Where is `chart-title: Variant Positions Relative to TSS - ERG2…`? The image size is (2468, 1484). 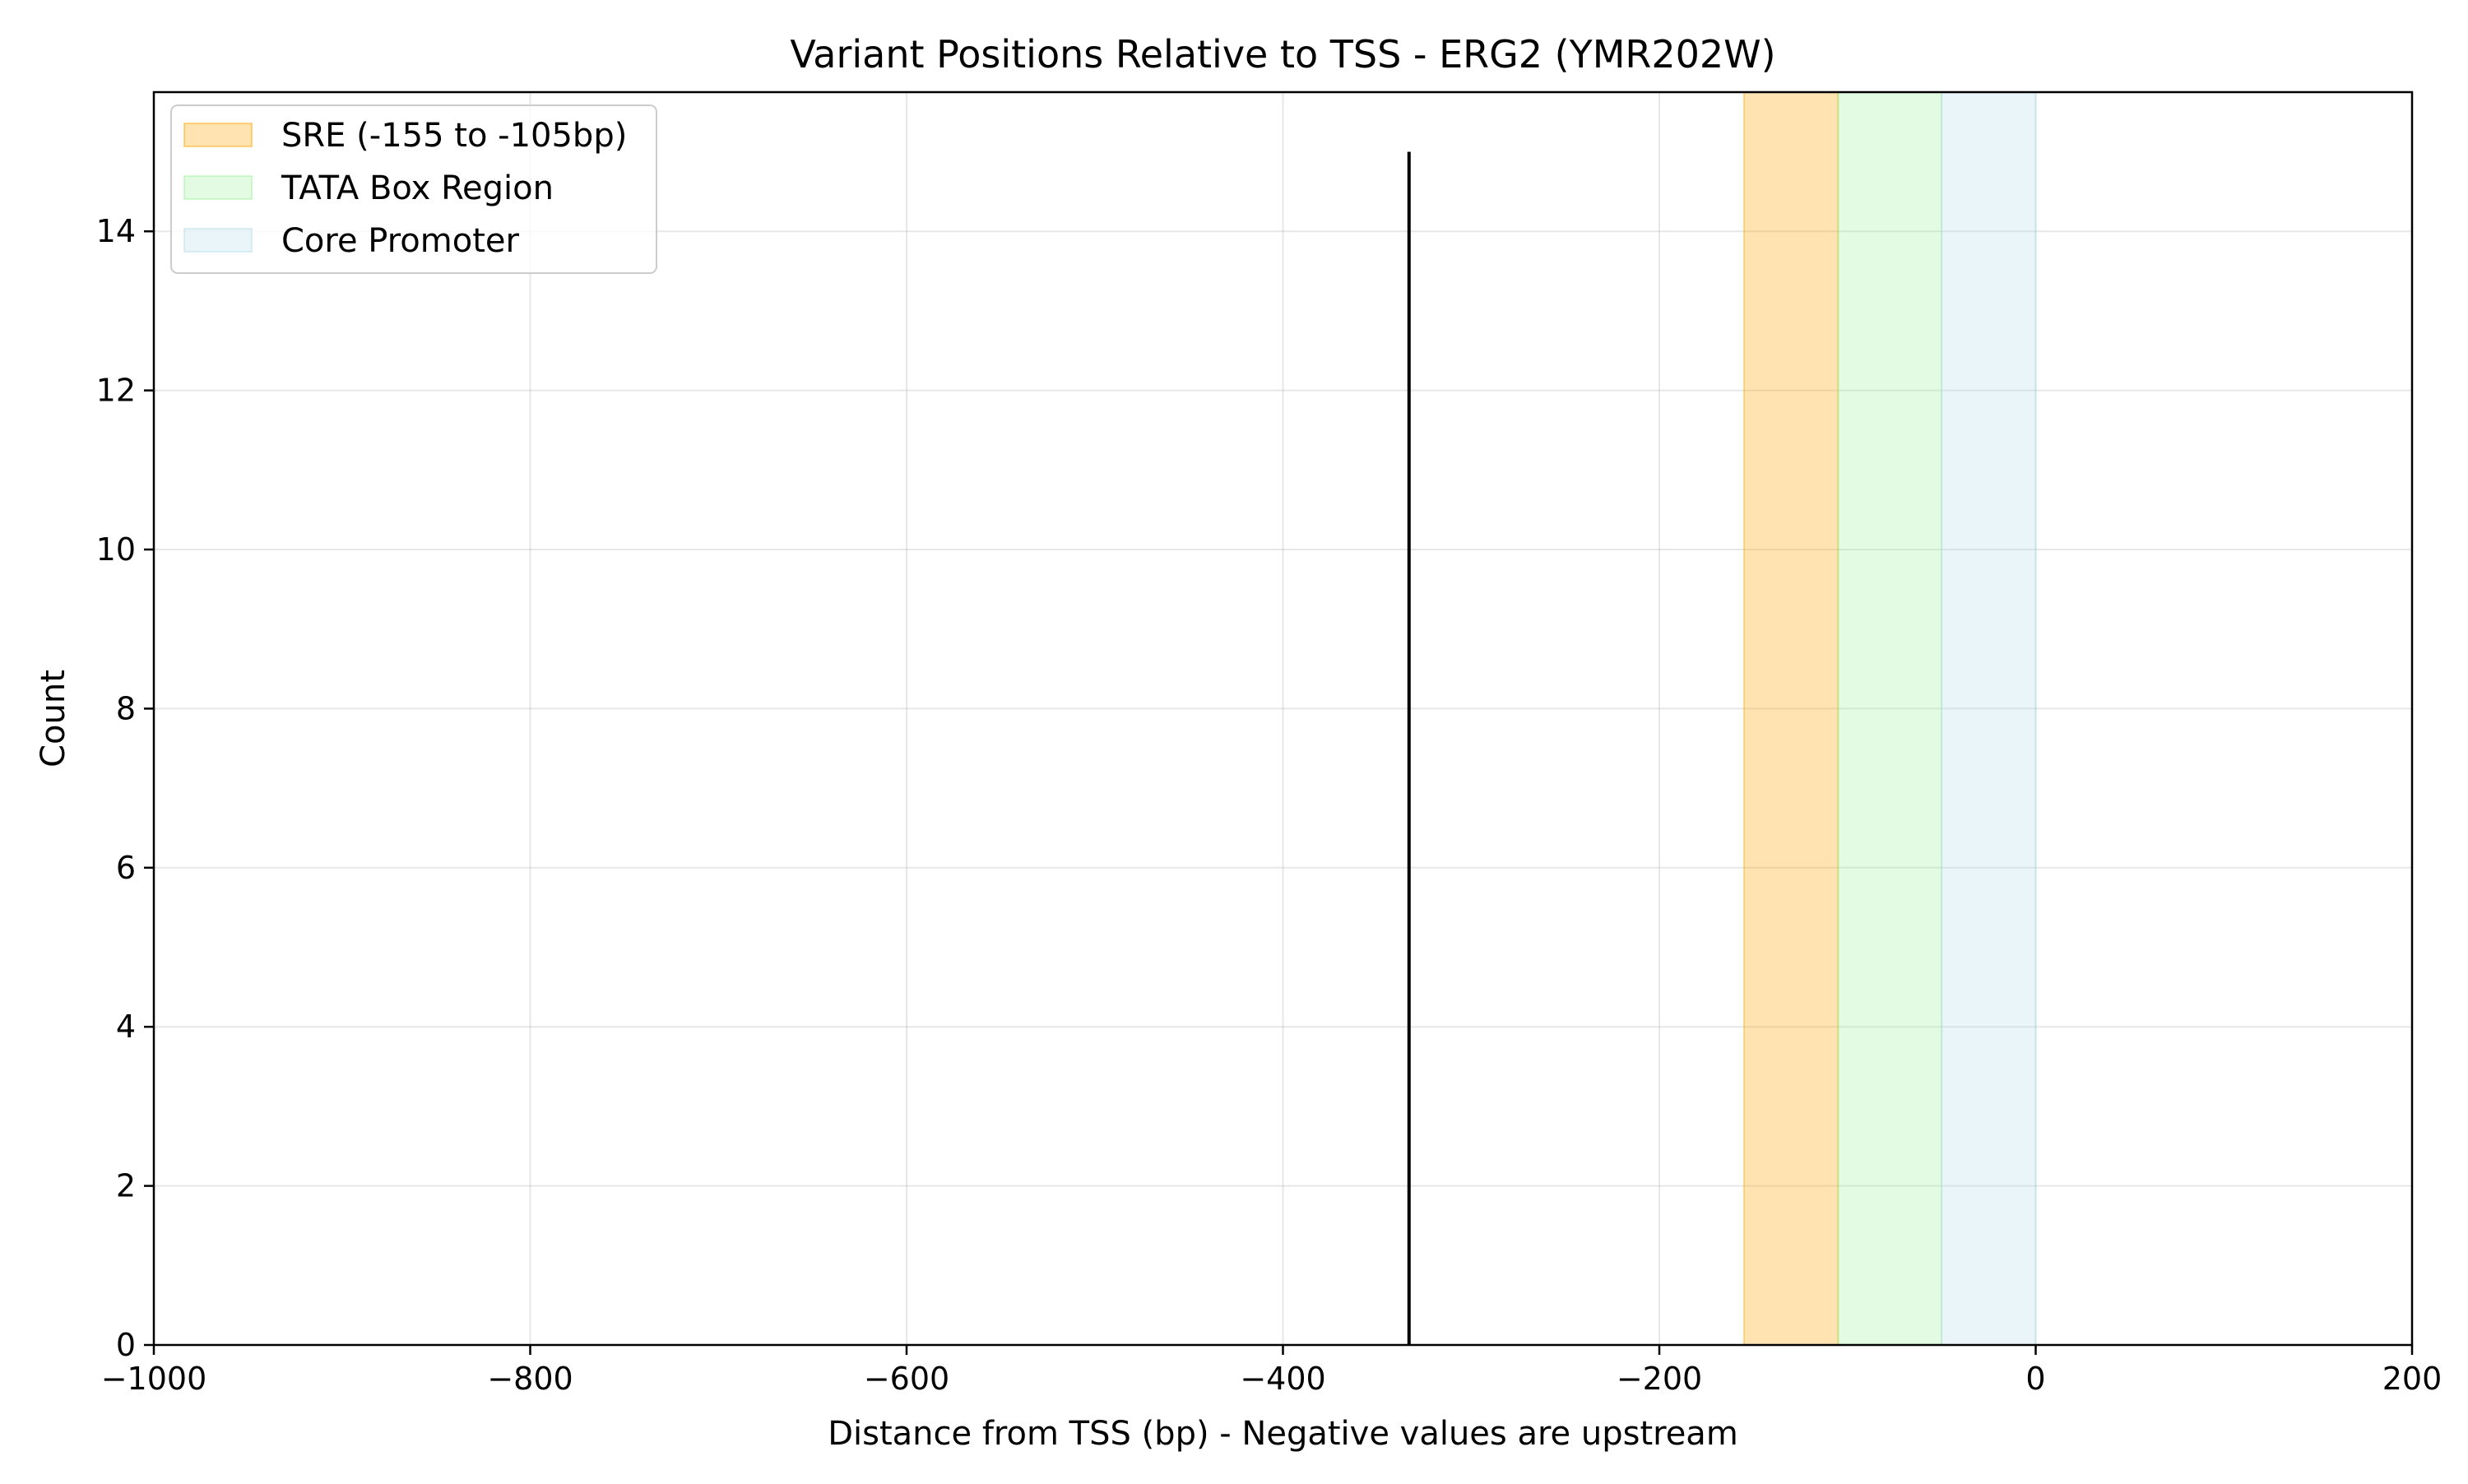 chart-title: Variant Positions Relative to TSS - ERG2… is located at coordinates (1282, 54).